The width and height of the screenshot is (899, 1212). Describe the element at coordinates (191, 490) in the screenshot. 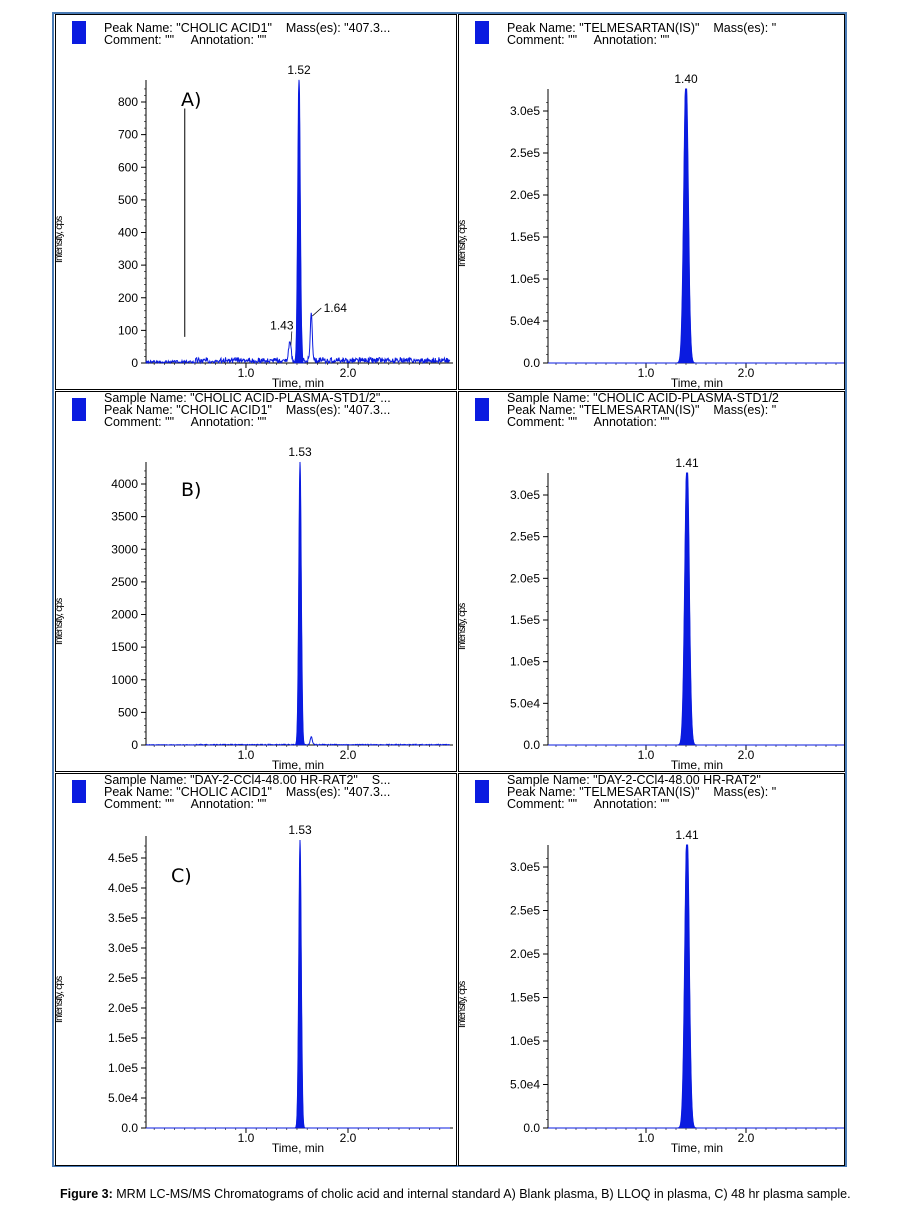

I see `panel-tag: B)` at that location.